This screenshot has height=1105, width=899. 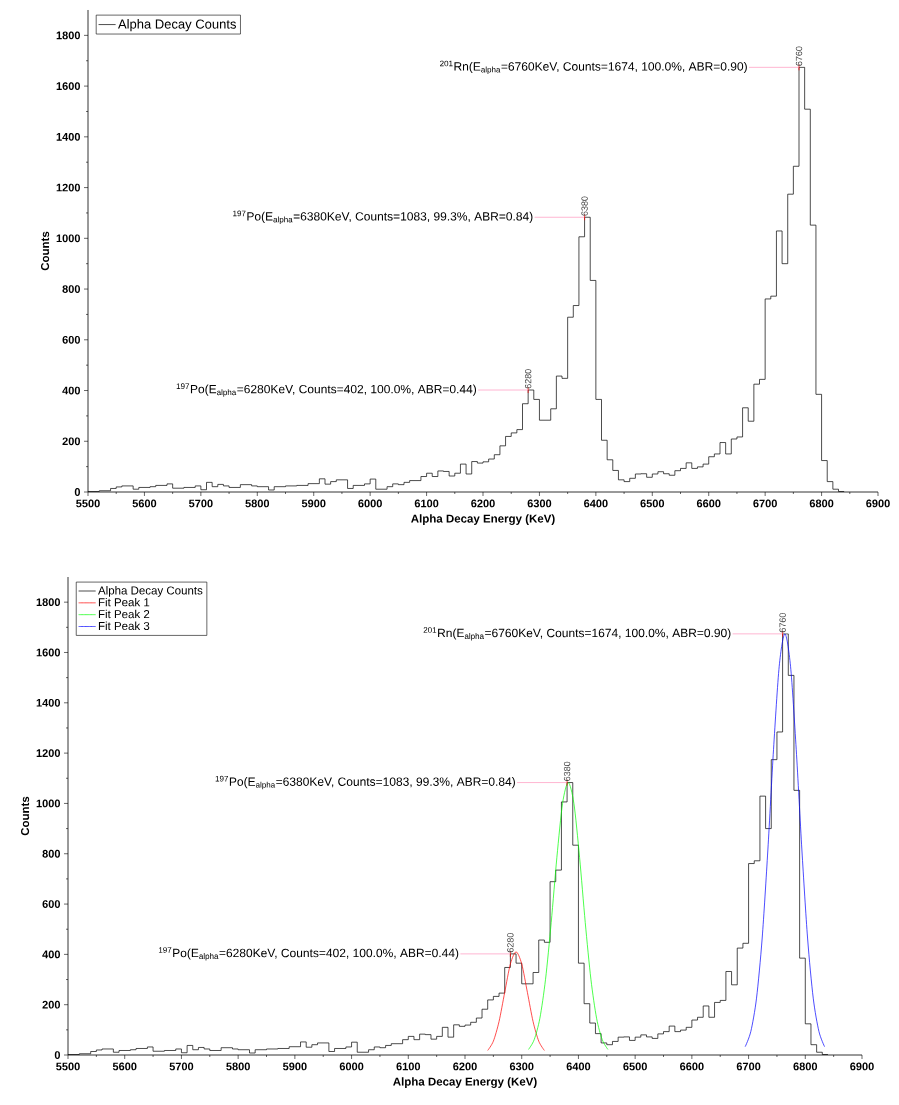 What do you see at coordinates (124, 626) in the screenshot?
I see `legend-label: Fit Peak 3` at bounding box center [124, 626].